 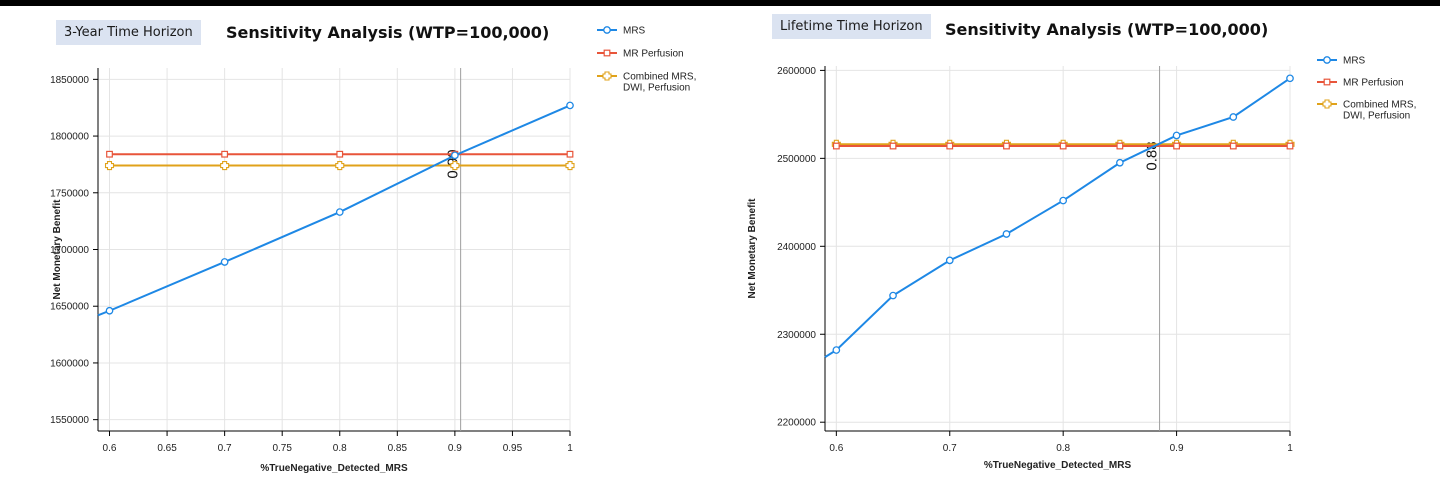 I want to click on y-tick-label: 1800000, so click(x=69, y=137).